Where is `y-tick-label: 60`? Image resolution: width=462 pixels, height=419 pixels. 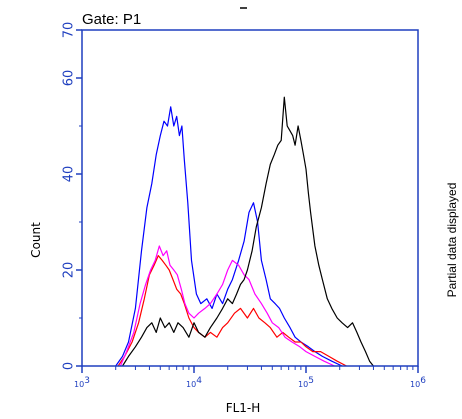
y-tick-label: 60 is located at coordinates (69, 78).